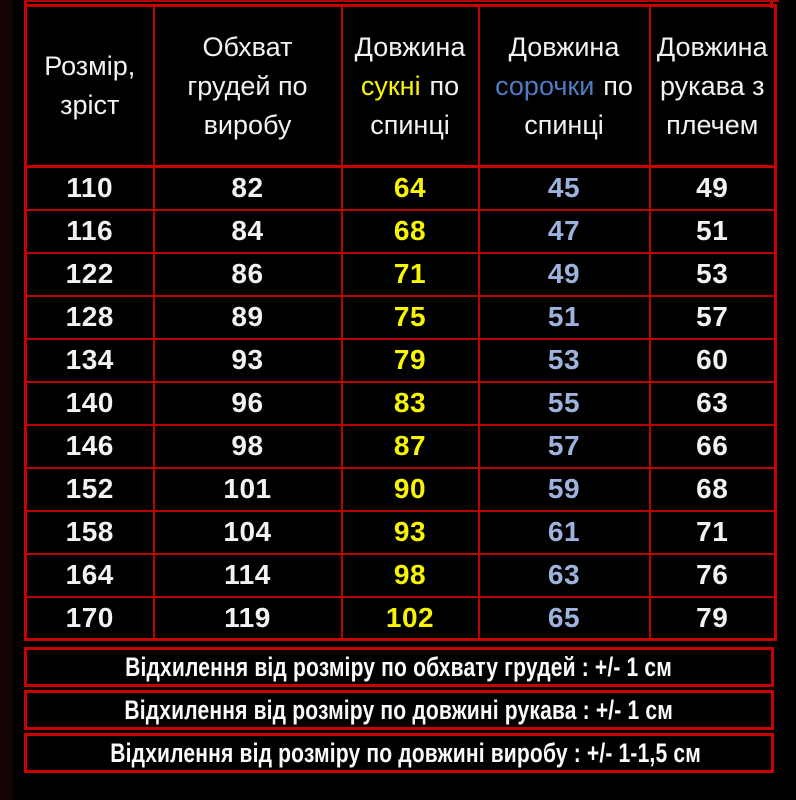  I want to click on cell-chest: 119, so click(247, 618).